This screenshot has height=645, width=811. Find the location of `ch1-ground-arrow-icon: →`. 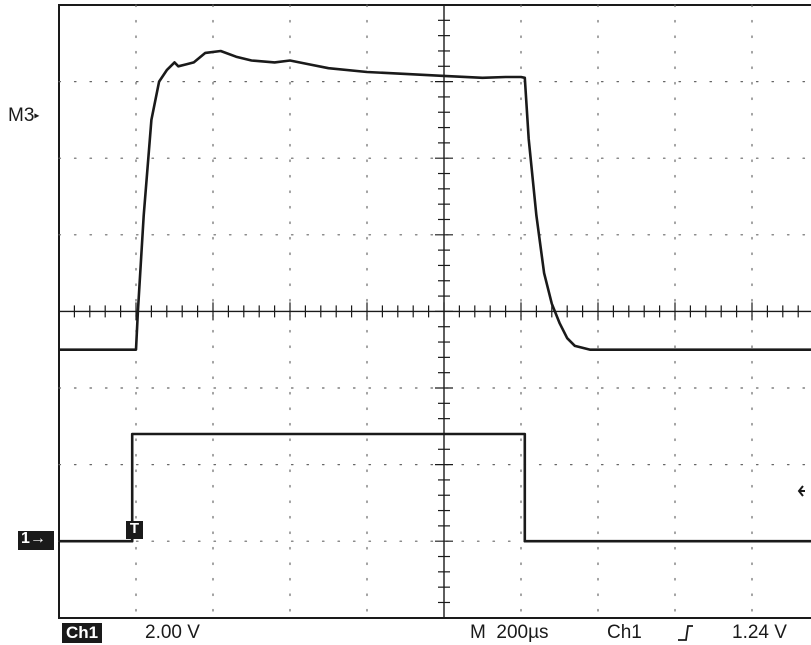

ch1-ground-arrow-icon: → is located at coordinates (37, 538).